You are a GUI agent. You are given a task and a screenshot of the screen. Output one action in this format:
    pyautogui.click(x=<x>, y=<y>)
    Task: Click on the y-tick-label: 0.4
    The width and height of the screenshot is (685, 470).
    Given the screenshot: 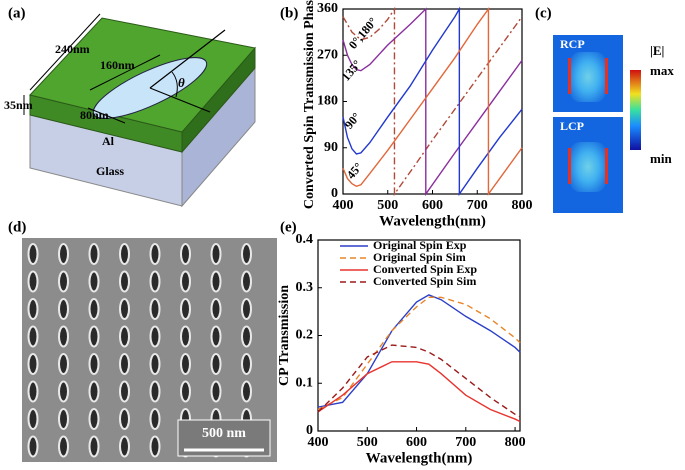 What is the action you would take?
    pyautogui.click(x=305, y=239)
    